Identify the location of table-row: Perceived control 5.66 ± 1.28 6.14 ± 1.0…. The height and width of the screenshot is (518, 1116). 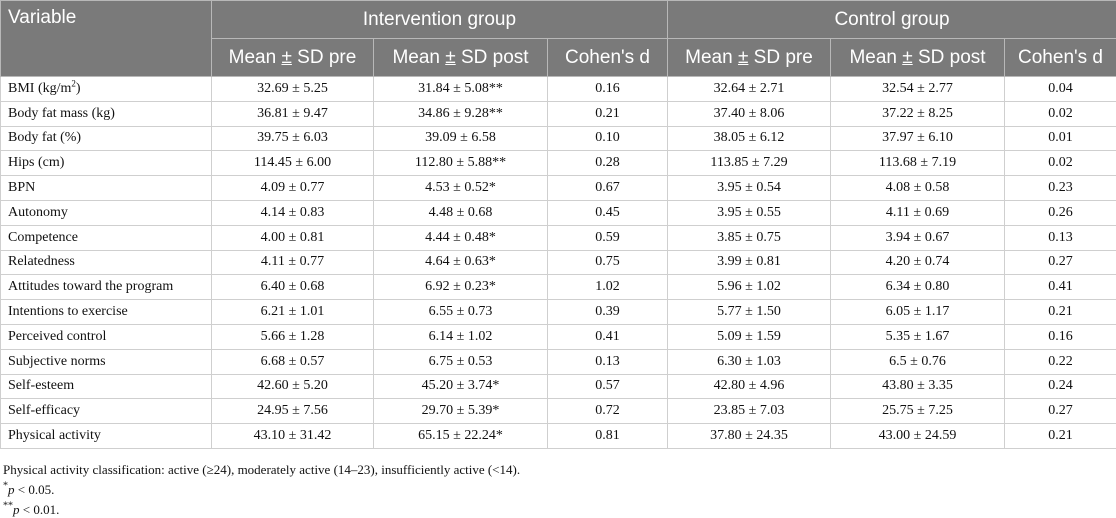
(558, 336).